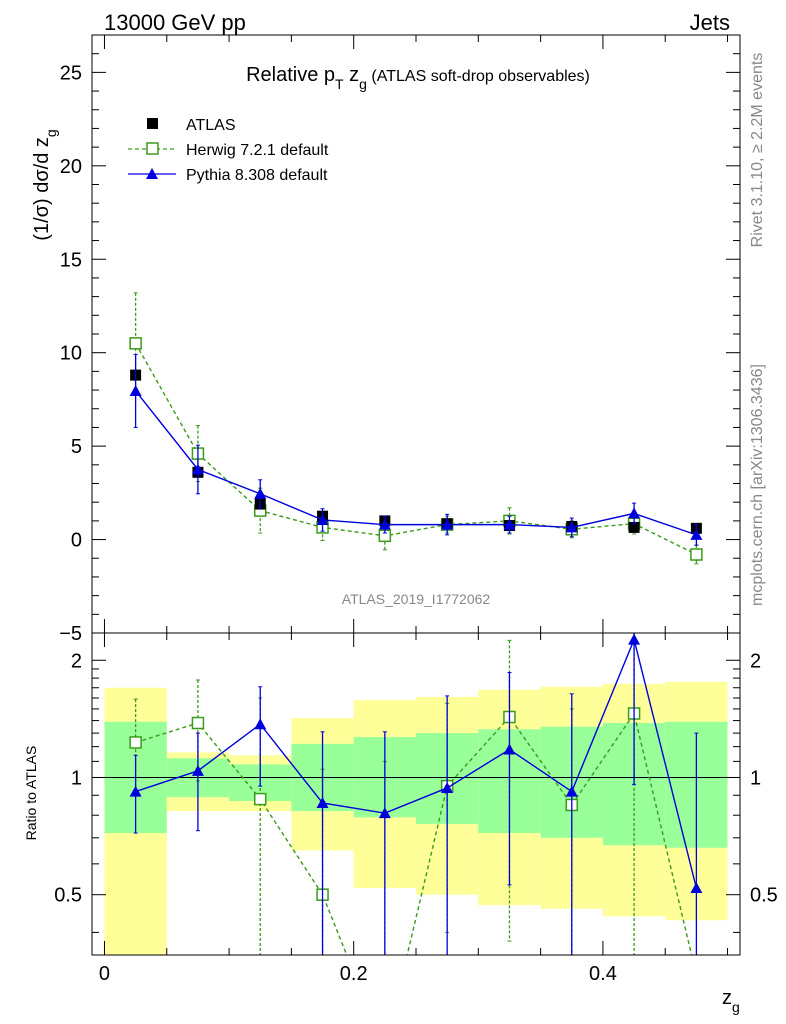 The width and height of the screenshot is (786, 1024). Describe the element at coordinates (71, 354) in the screenshot. I see `main-y-tick-label: 10` at that location.